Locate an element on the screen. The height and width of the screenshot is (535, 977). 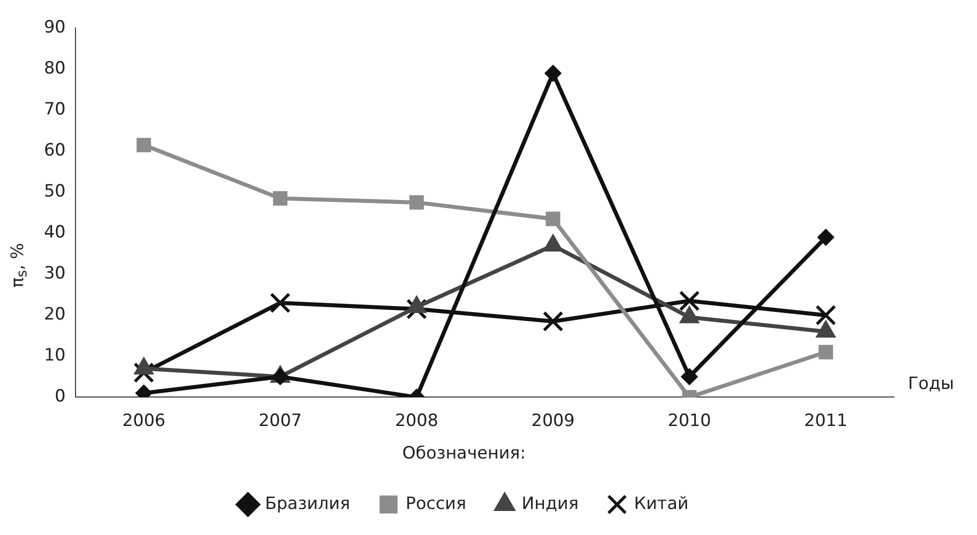
y-tick-label: 40 is located at coordinates (55, 232).